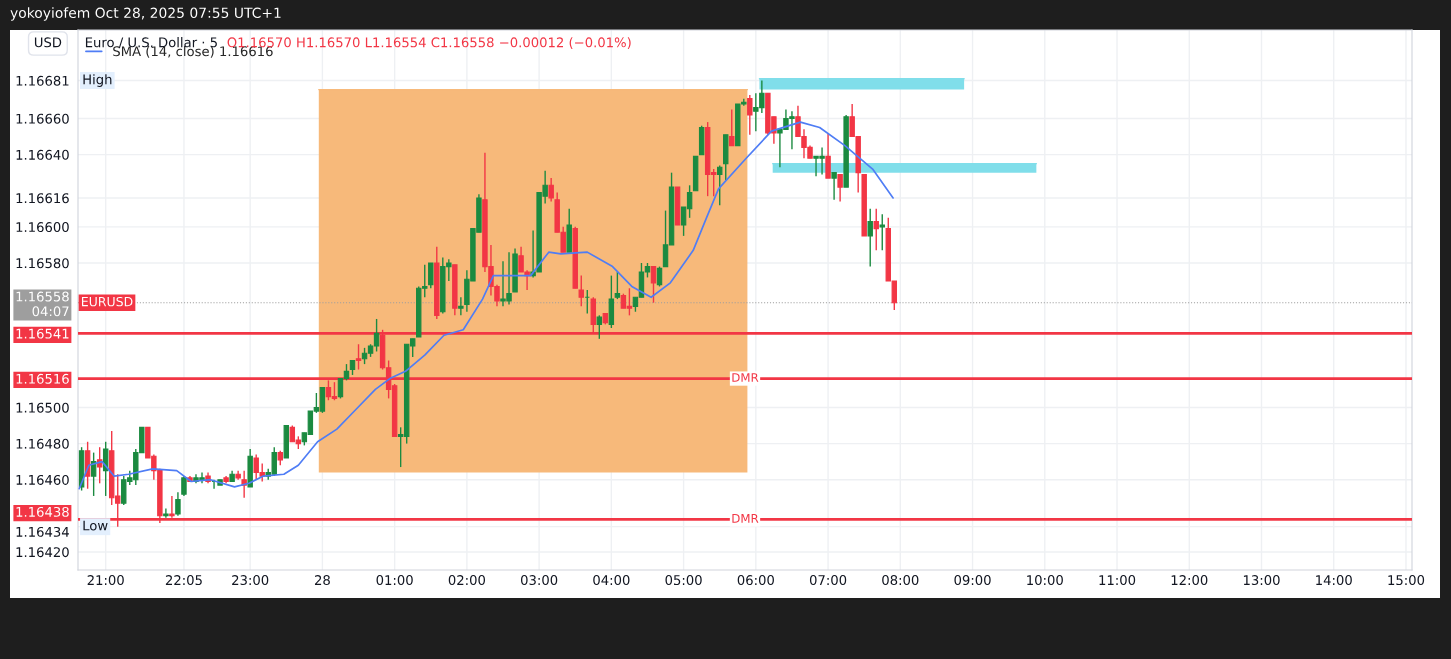 The image size is (1451, 659). What do you see at coordinates (42, 198) in the screenshot?
I see `y-tick-label: 1.16616` at bounding box center [42, 198].